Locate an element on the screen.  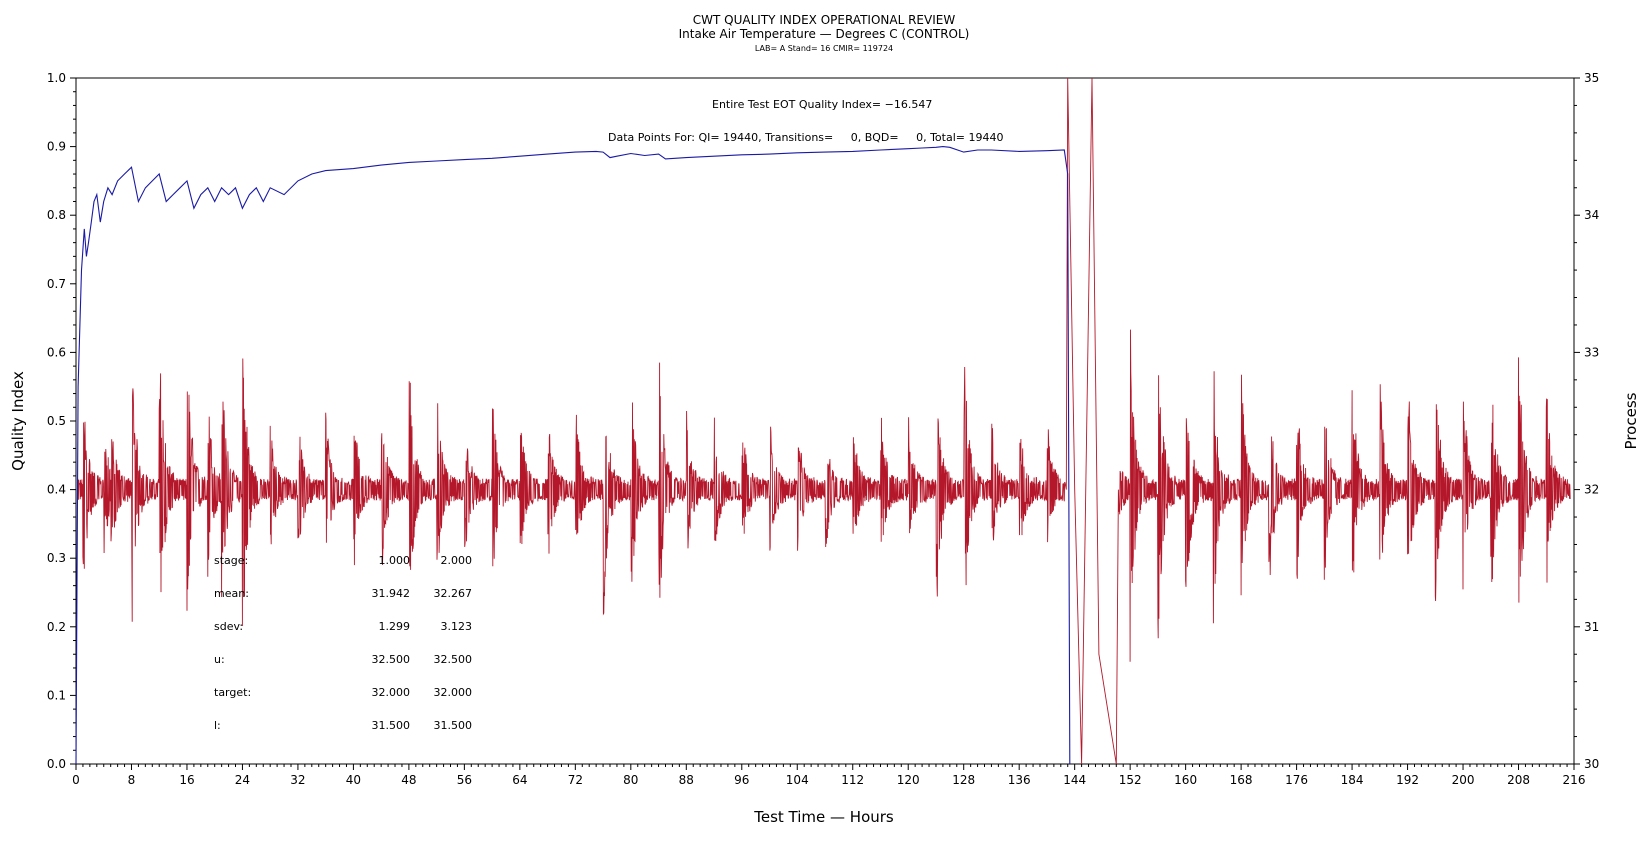
chart-title: CWT QUALITY INDEX OPERATIONAL REVIEW is located at coordinates (824, 20).